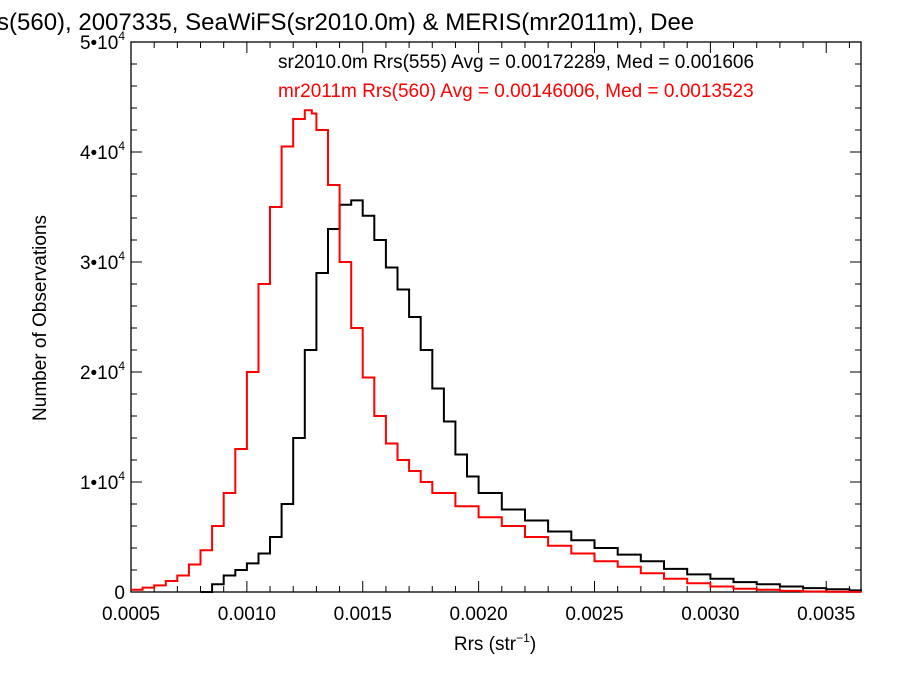 Image resolution: width=900 pixels, height=675 pixels. What do you see at coordinates (247, 614) in the screenshot?
I see `x-tick-label: 0.0010` at bounding box center [247, 614].